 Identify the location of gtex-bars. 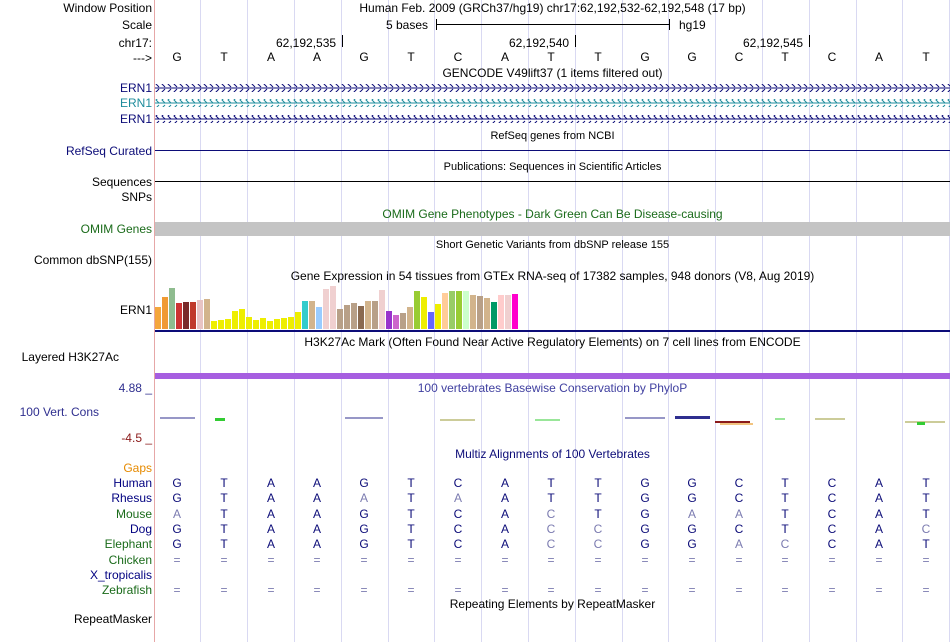
(355, 306).